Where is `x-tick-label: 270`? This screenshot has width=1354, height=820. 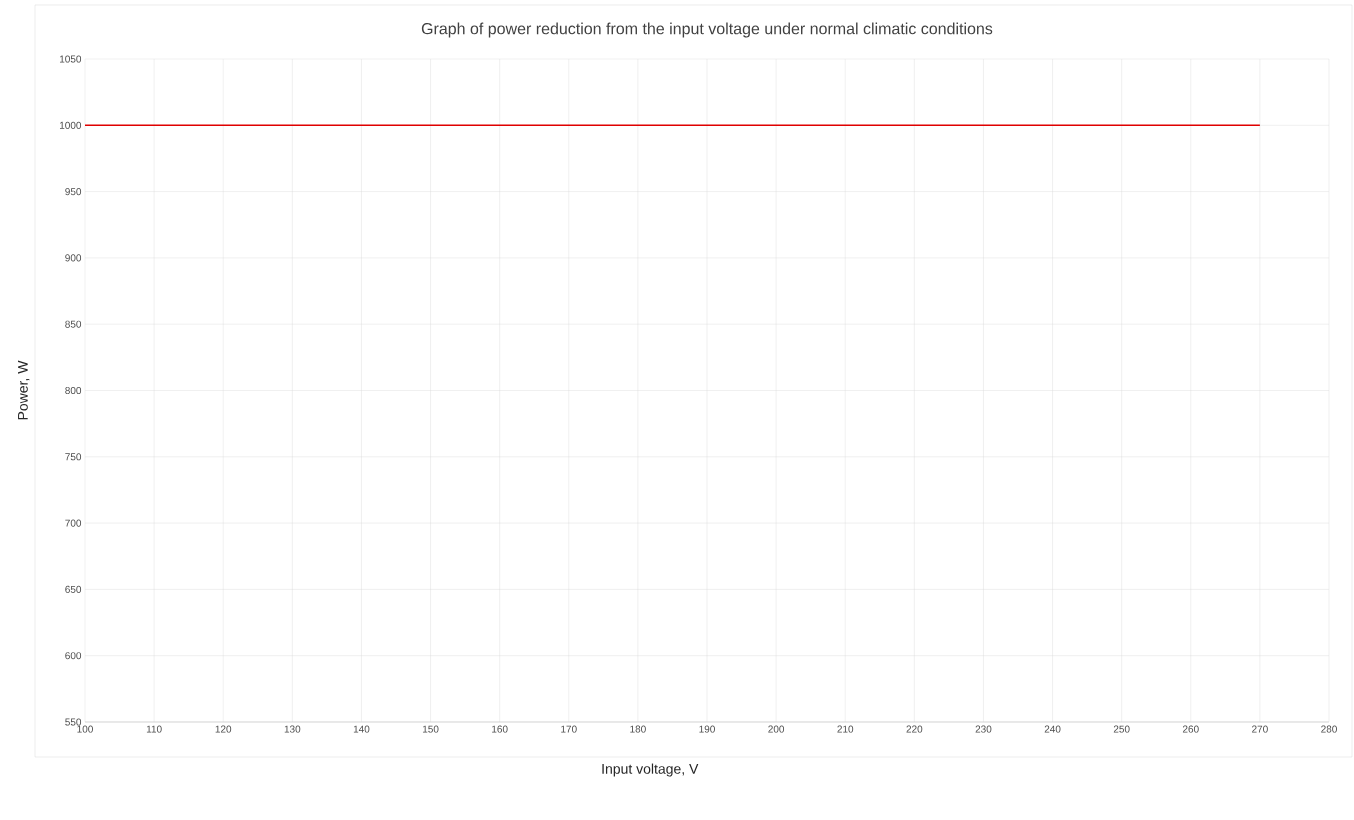
x-tick-label: 270 is located at coordinates (1260, 729).